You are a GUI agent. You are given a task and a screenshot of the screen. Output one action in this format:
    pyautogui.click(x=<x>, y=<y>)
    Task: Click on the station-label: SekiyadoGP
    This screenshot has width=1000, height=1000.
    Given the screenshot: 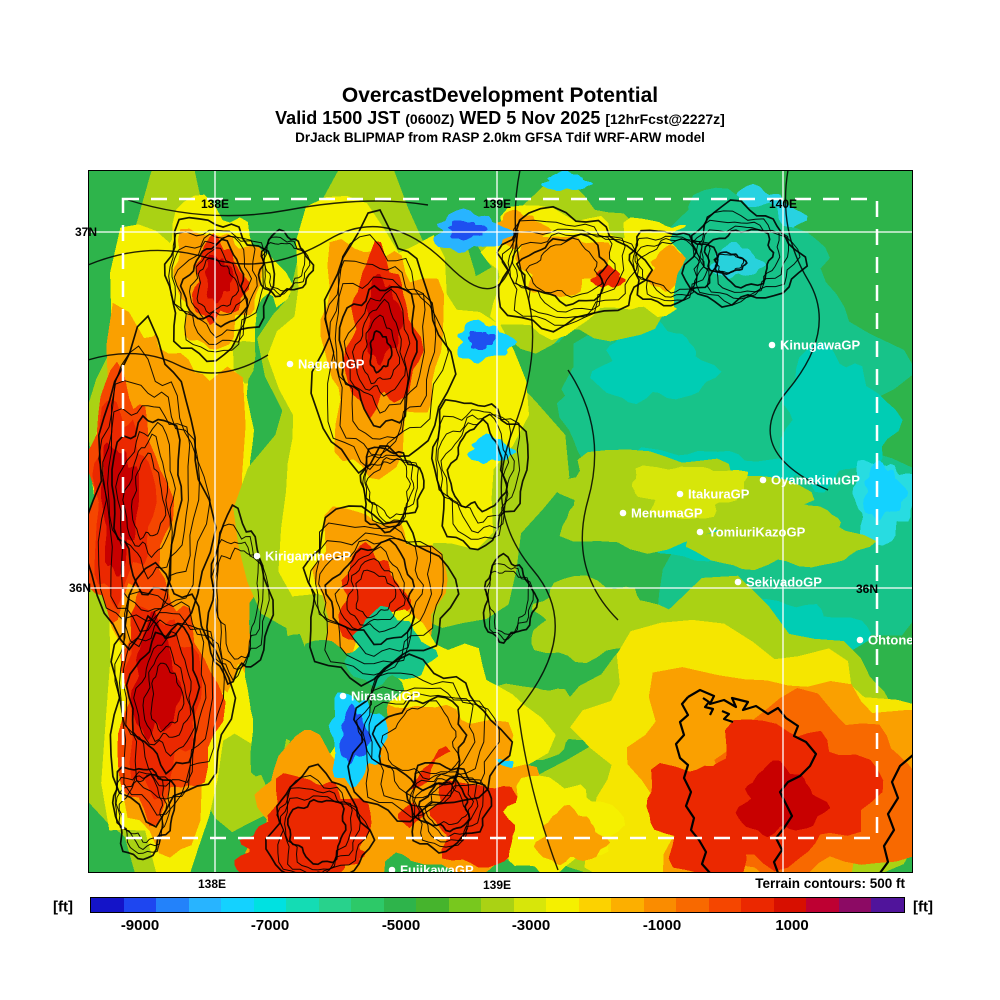 What is the action you would take?
    pyautogui.click(x=784, y=582)
    